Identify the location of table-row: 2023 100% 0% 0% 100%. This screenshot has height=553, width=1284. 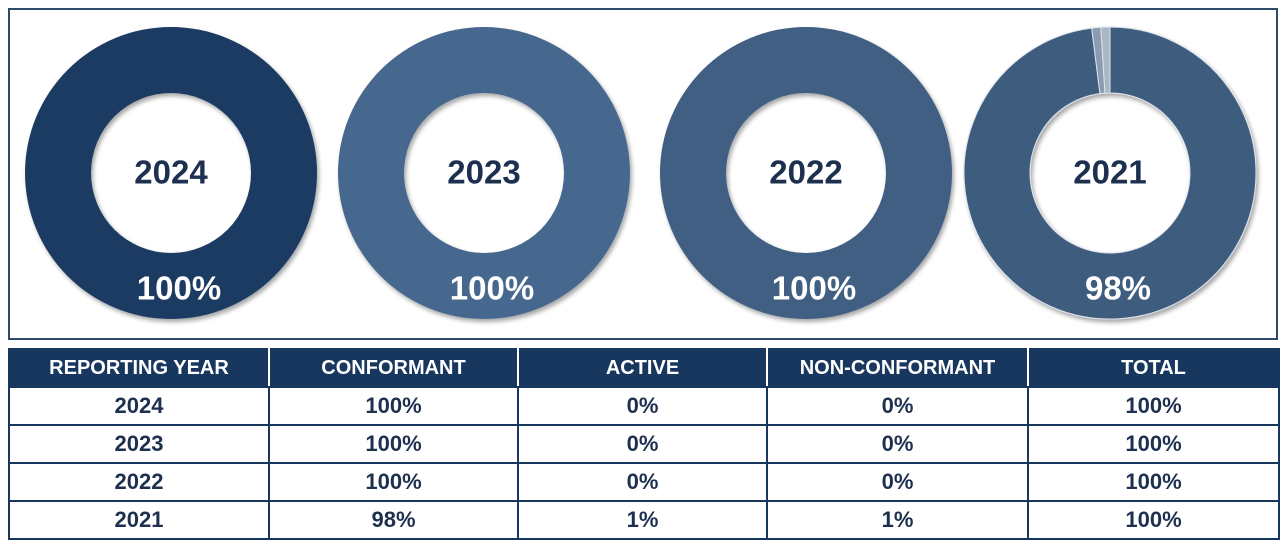
(644, 444).